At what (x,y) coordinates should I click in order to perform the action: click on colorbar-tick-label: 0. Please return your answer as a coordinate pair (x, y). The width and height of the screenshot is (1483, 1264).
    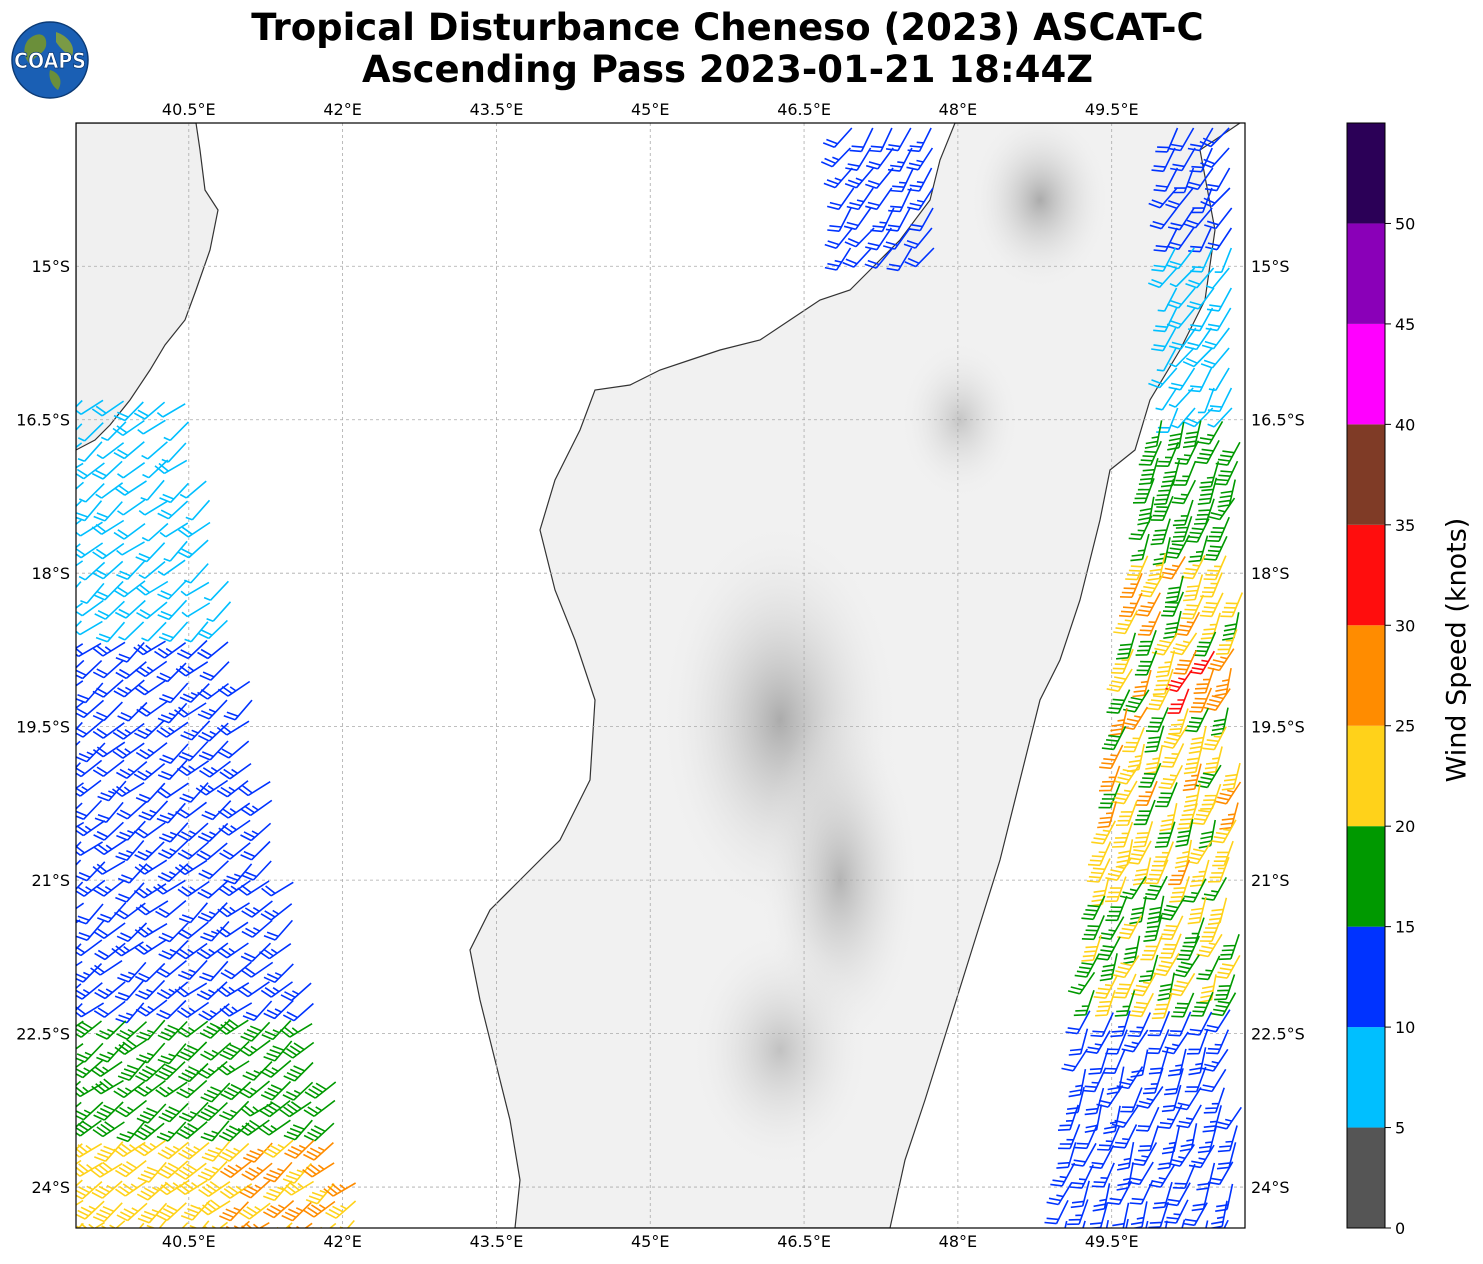
    Looking at the image, I should click on (1400, 1228).